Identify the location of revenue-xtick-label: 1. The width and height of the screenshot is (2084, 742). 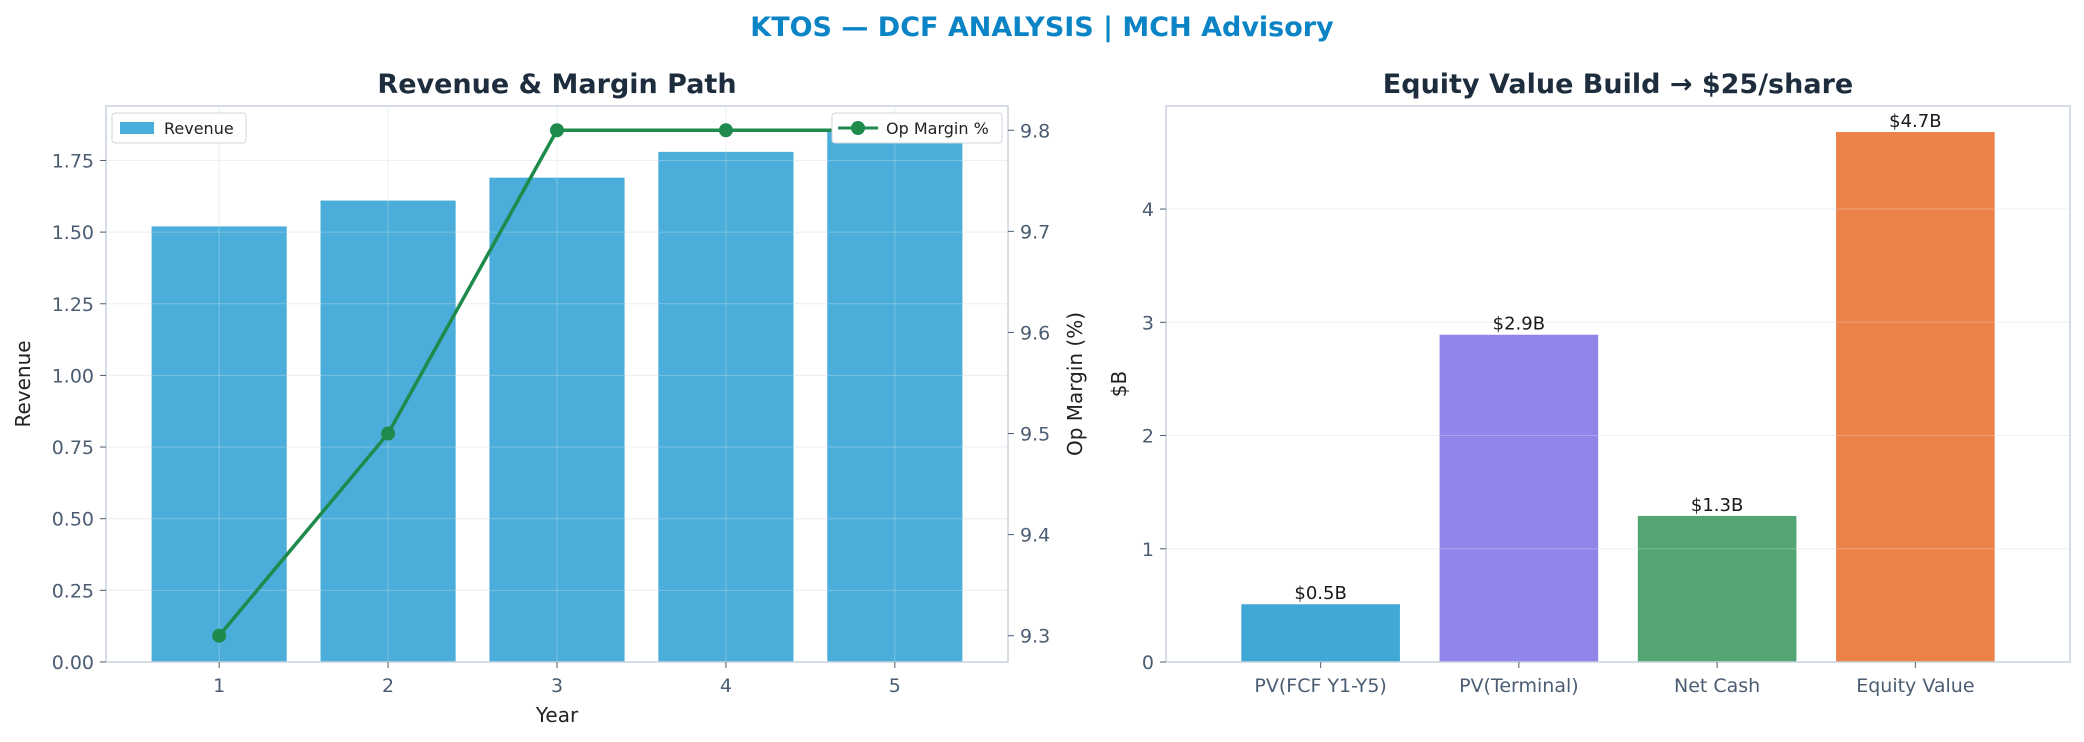
(219, 686).